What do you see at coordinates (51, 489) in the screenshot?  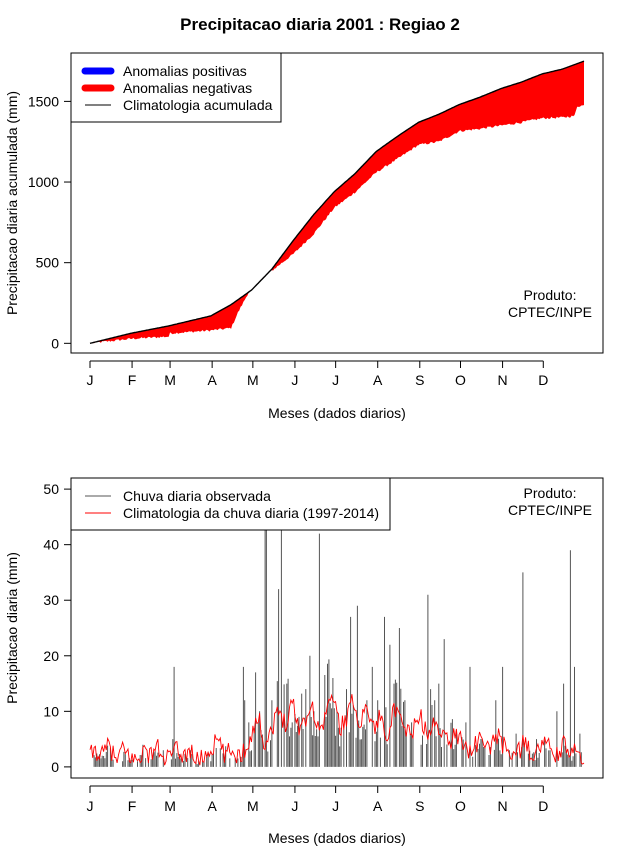 I see `y-tick-label: 50` at bounding box center [51, 489].